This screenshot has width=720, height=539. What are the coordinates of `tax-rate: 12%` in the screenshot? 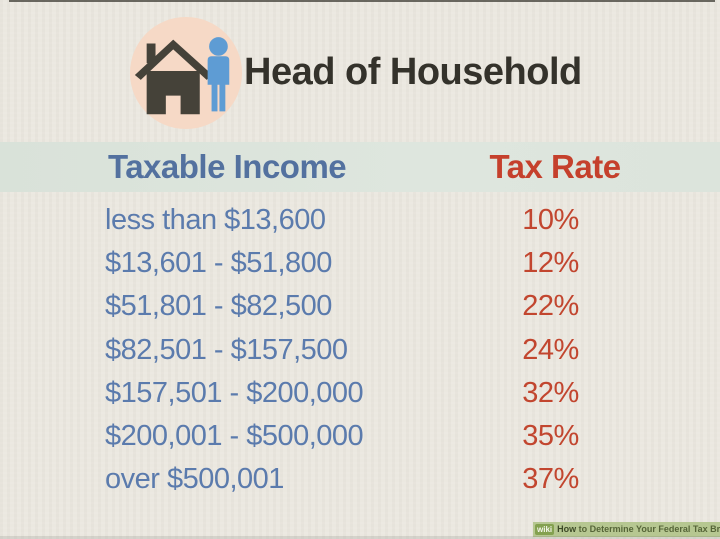 It's located at (550, 263).